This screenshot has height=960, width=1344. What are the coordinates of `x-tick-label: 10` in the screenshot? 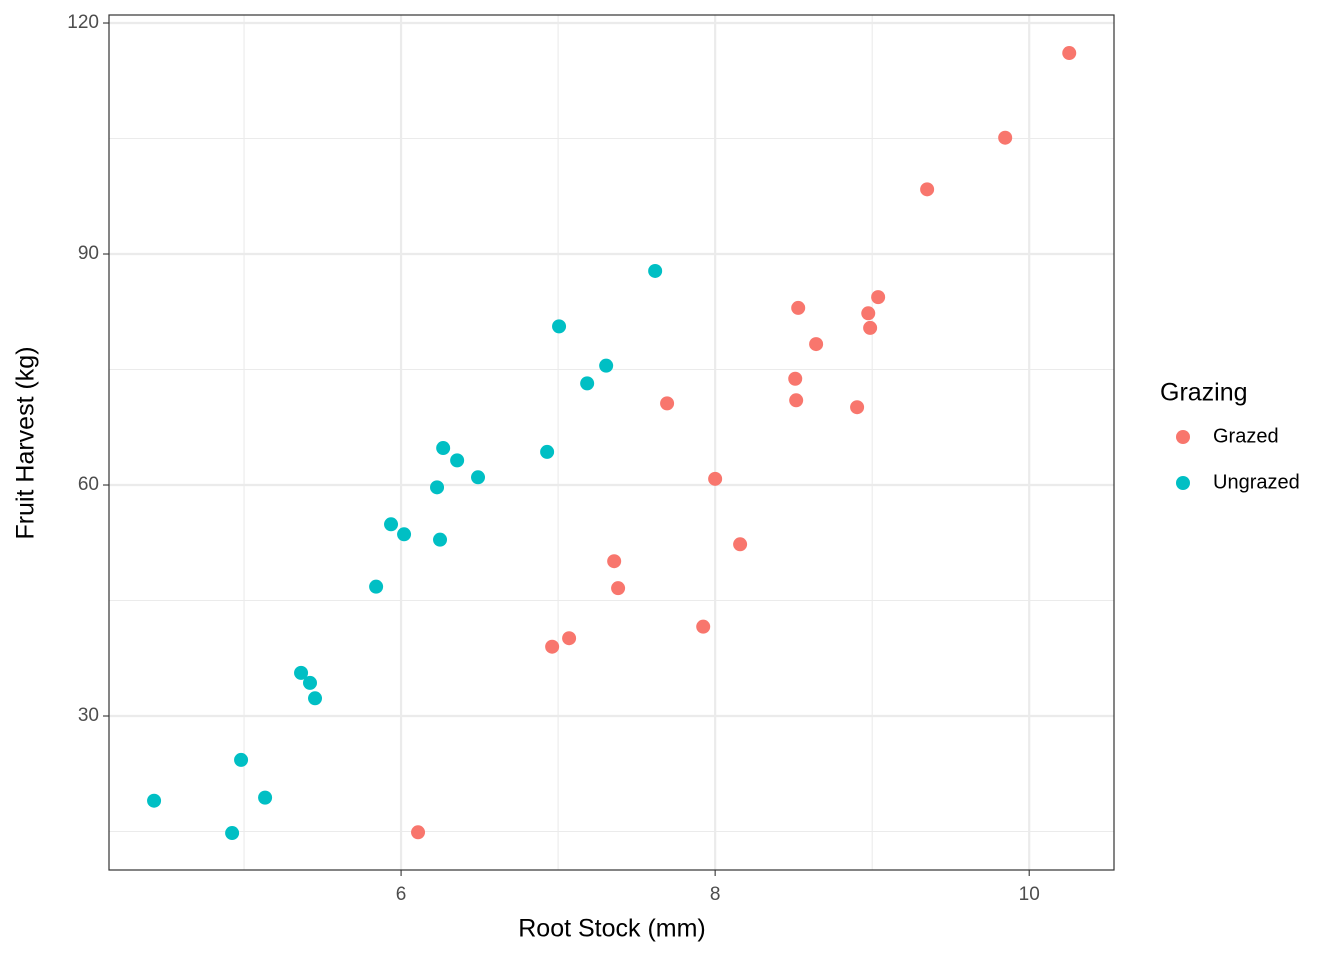 It's located at (1029, 894).